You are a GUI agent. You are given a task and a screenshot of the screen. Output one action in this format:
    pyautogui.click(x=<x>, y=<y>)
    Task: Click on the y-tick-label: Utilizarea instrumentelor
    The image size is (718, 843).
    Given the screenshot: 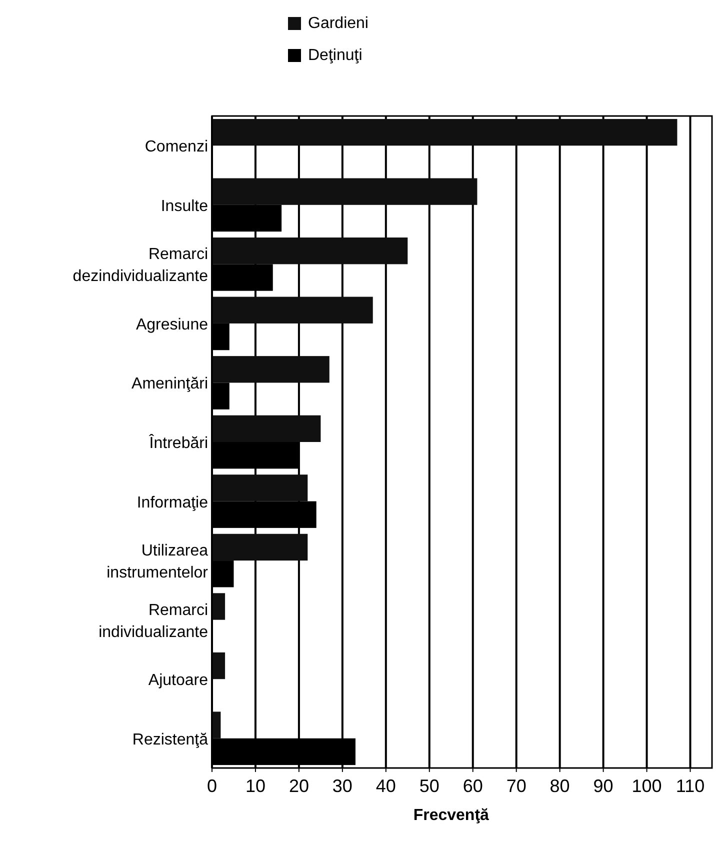 What is the action you would take?
    pyautogui.click(x=157, y=562)
    